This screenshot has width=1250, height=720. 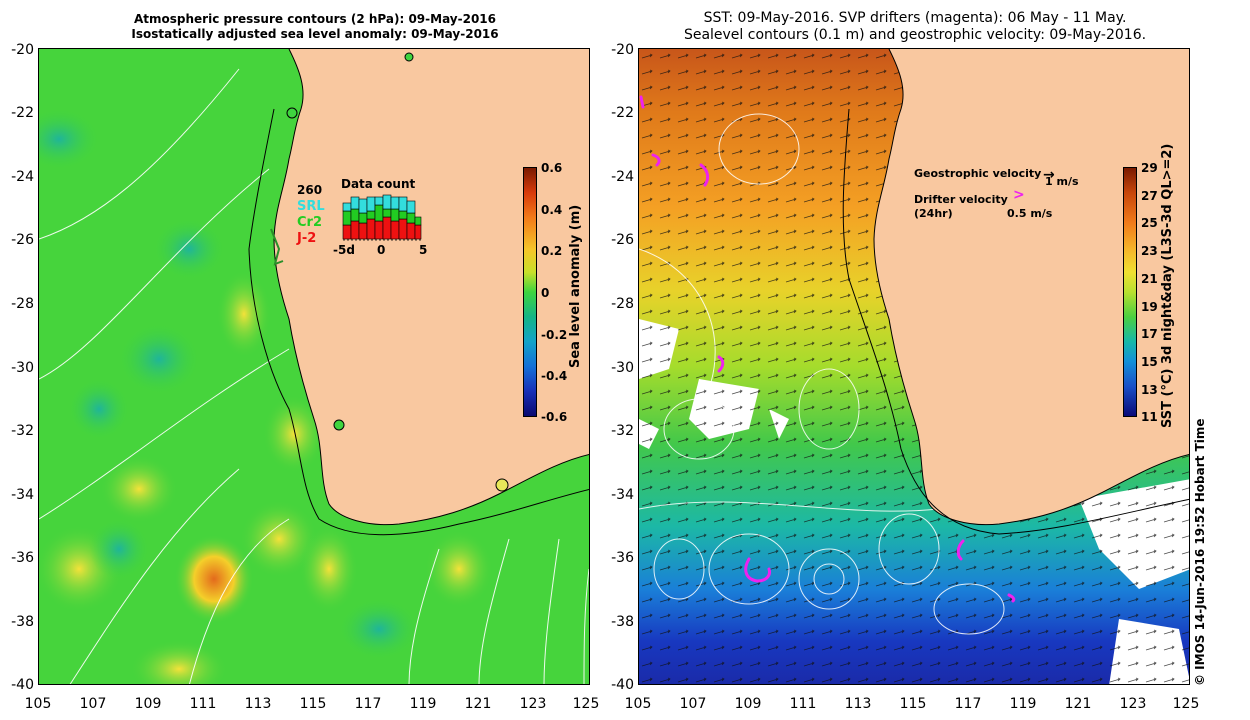 I want to click on left-ytick: -22, so click(x=22, y=113).